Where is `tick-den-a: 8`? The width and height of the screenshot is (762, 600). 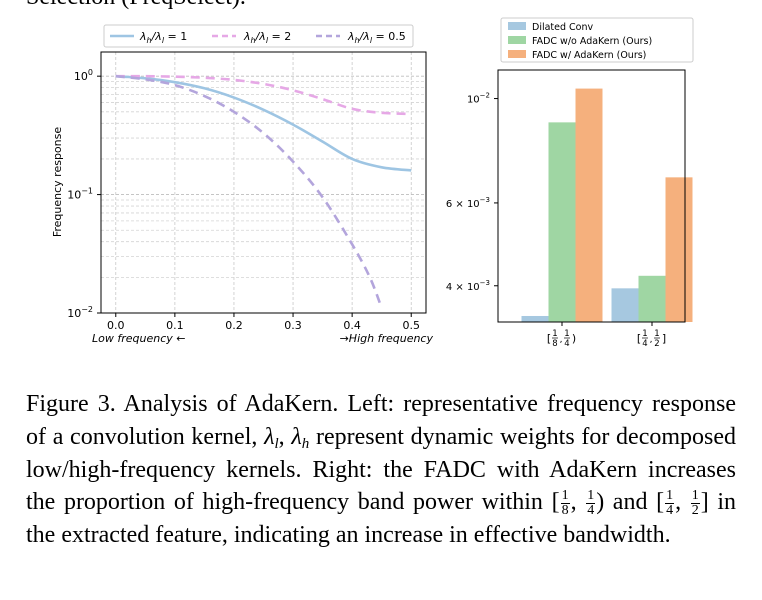 tick-den-a: 8 is located at coordinates (554, 344).